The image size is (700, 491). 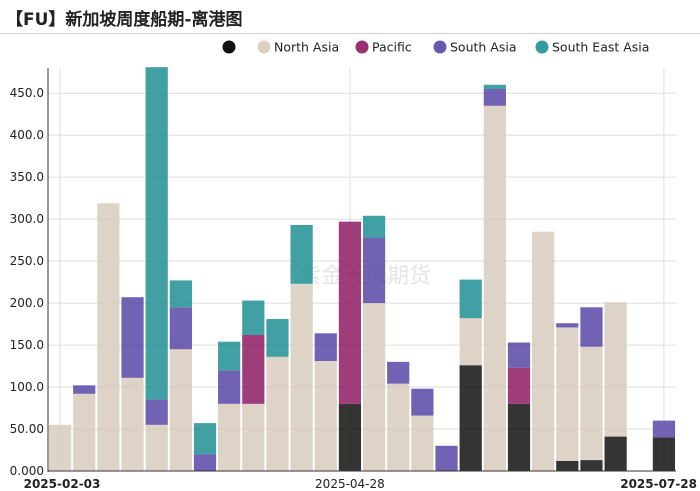 What do you see at coordinates (542, 47) in the screenshot?
I see `legend-marker-south-east-asia` at bounding box center [542, 47].